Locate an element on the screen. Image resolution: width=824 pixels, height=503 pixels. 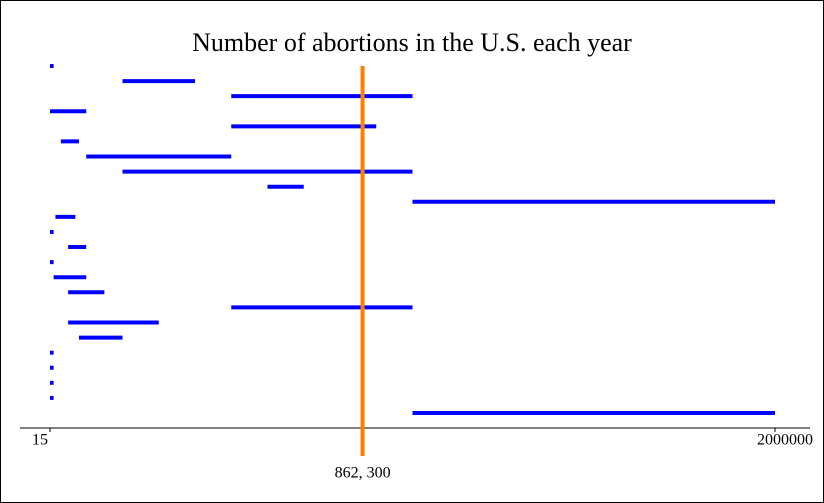
x-tick-label: 15 is located at coordinates (40, 440).